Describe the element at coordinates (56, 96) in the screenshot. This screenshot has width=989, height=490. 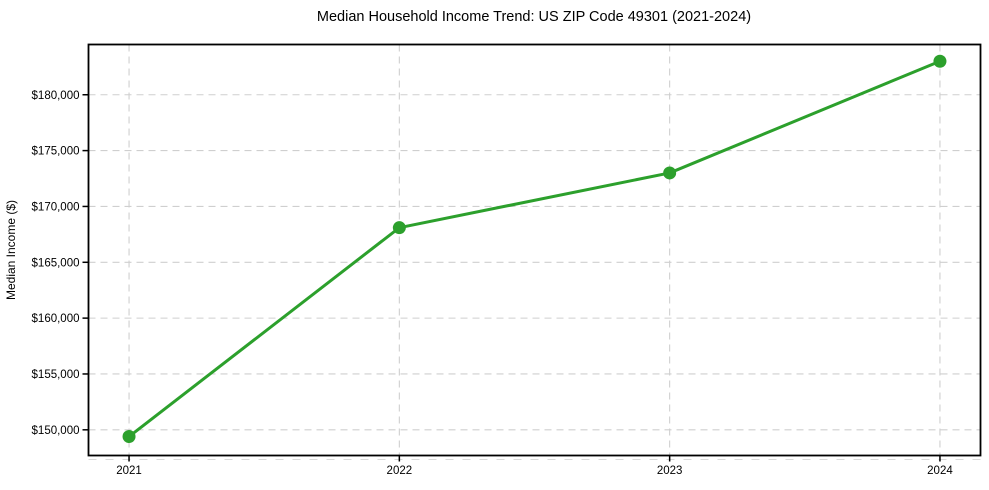
I see `y-tick-label-180000: $180,000` at that location.